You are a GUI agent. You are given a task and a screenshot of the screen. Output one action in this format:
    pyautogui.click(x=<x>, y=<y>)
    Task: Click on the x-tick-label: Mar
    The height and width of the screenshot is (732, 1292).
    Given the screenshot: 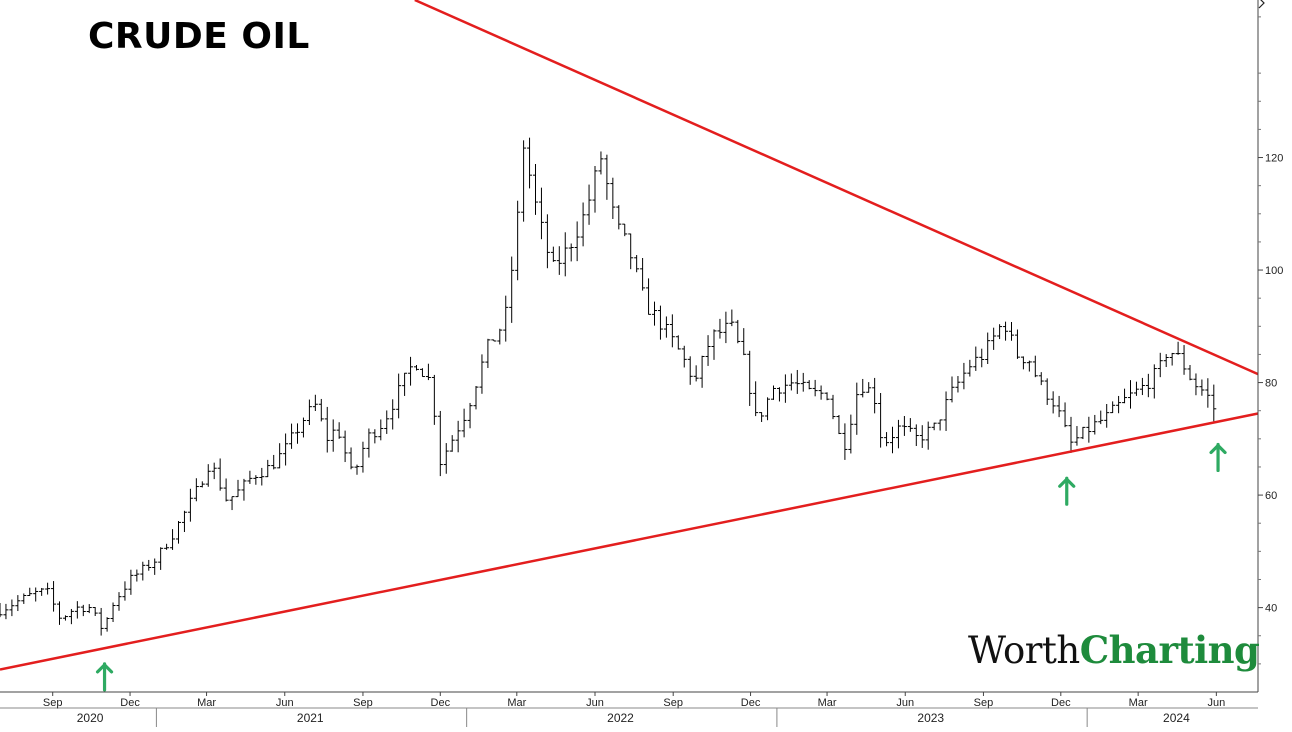 What is the action you would take?
    pyautogui.click(x=1138, y=703)
    